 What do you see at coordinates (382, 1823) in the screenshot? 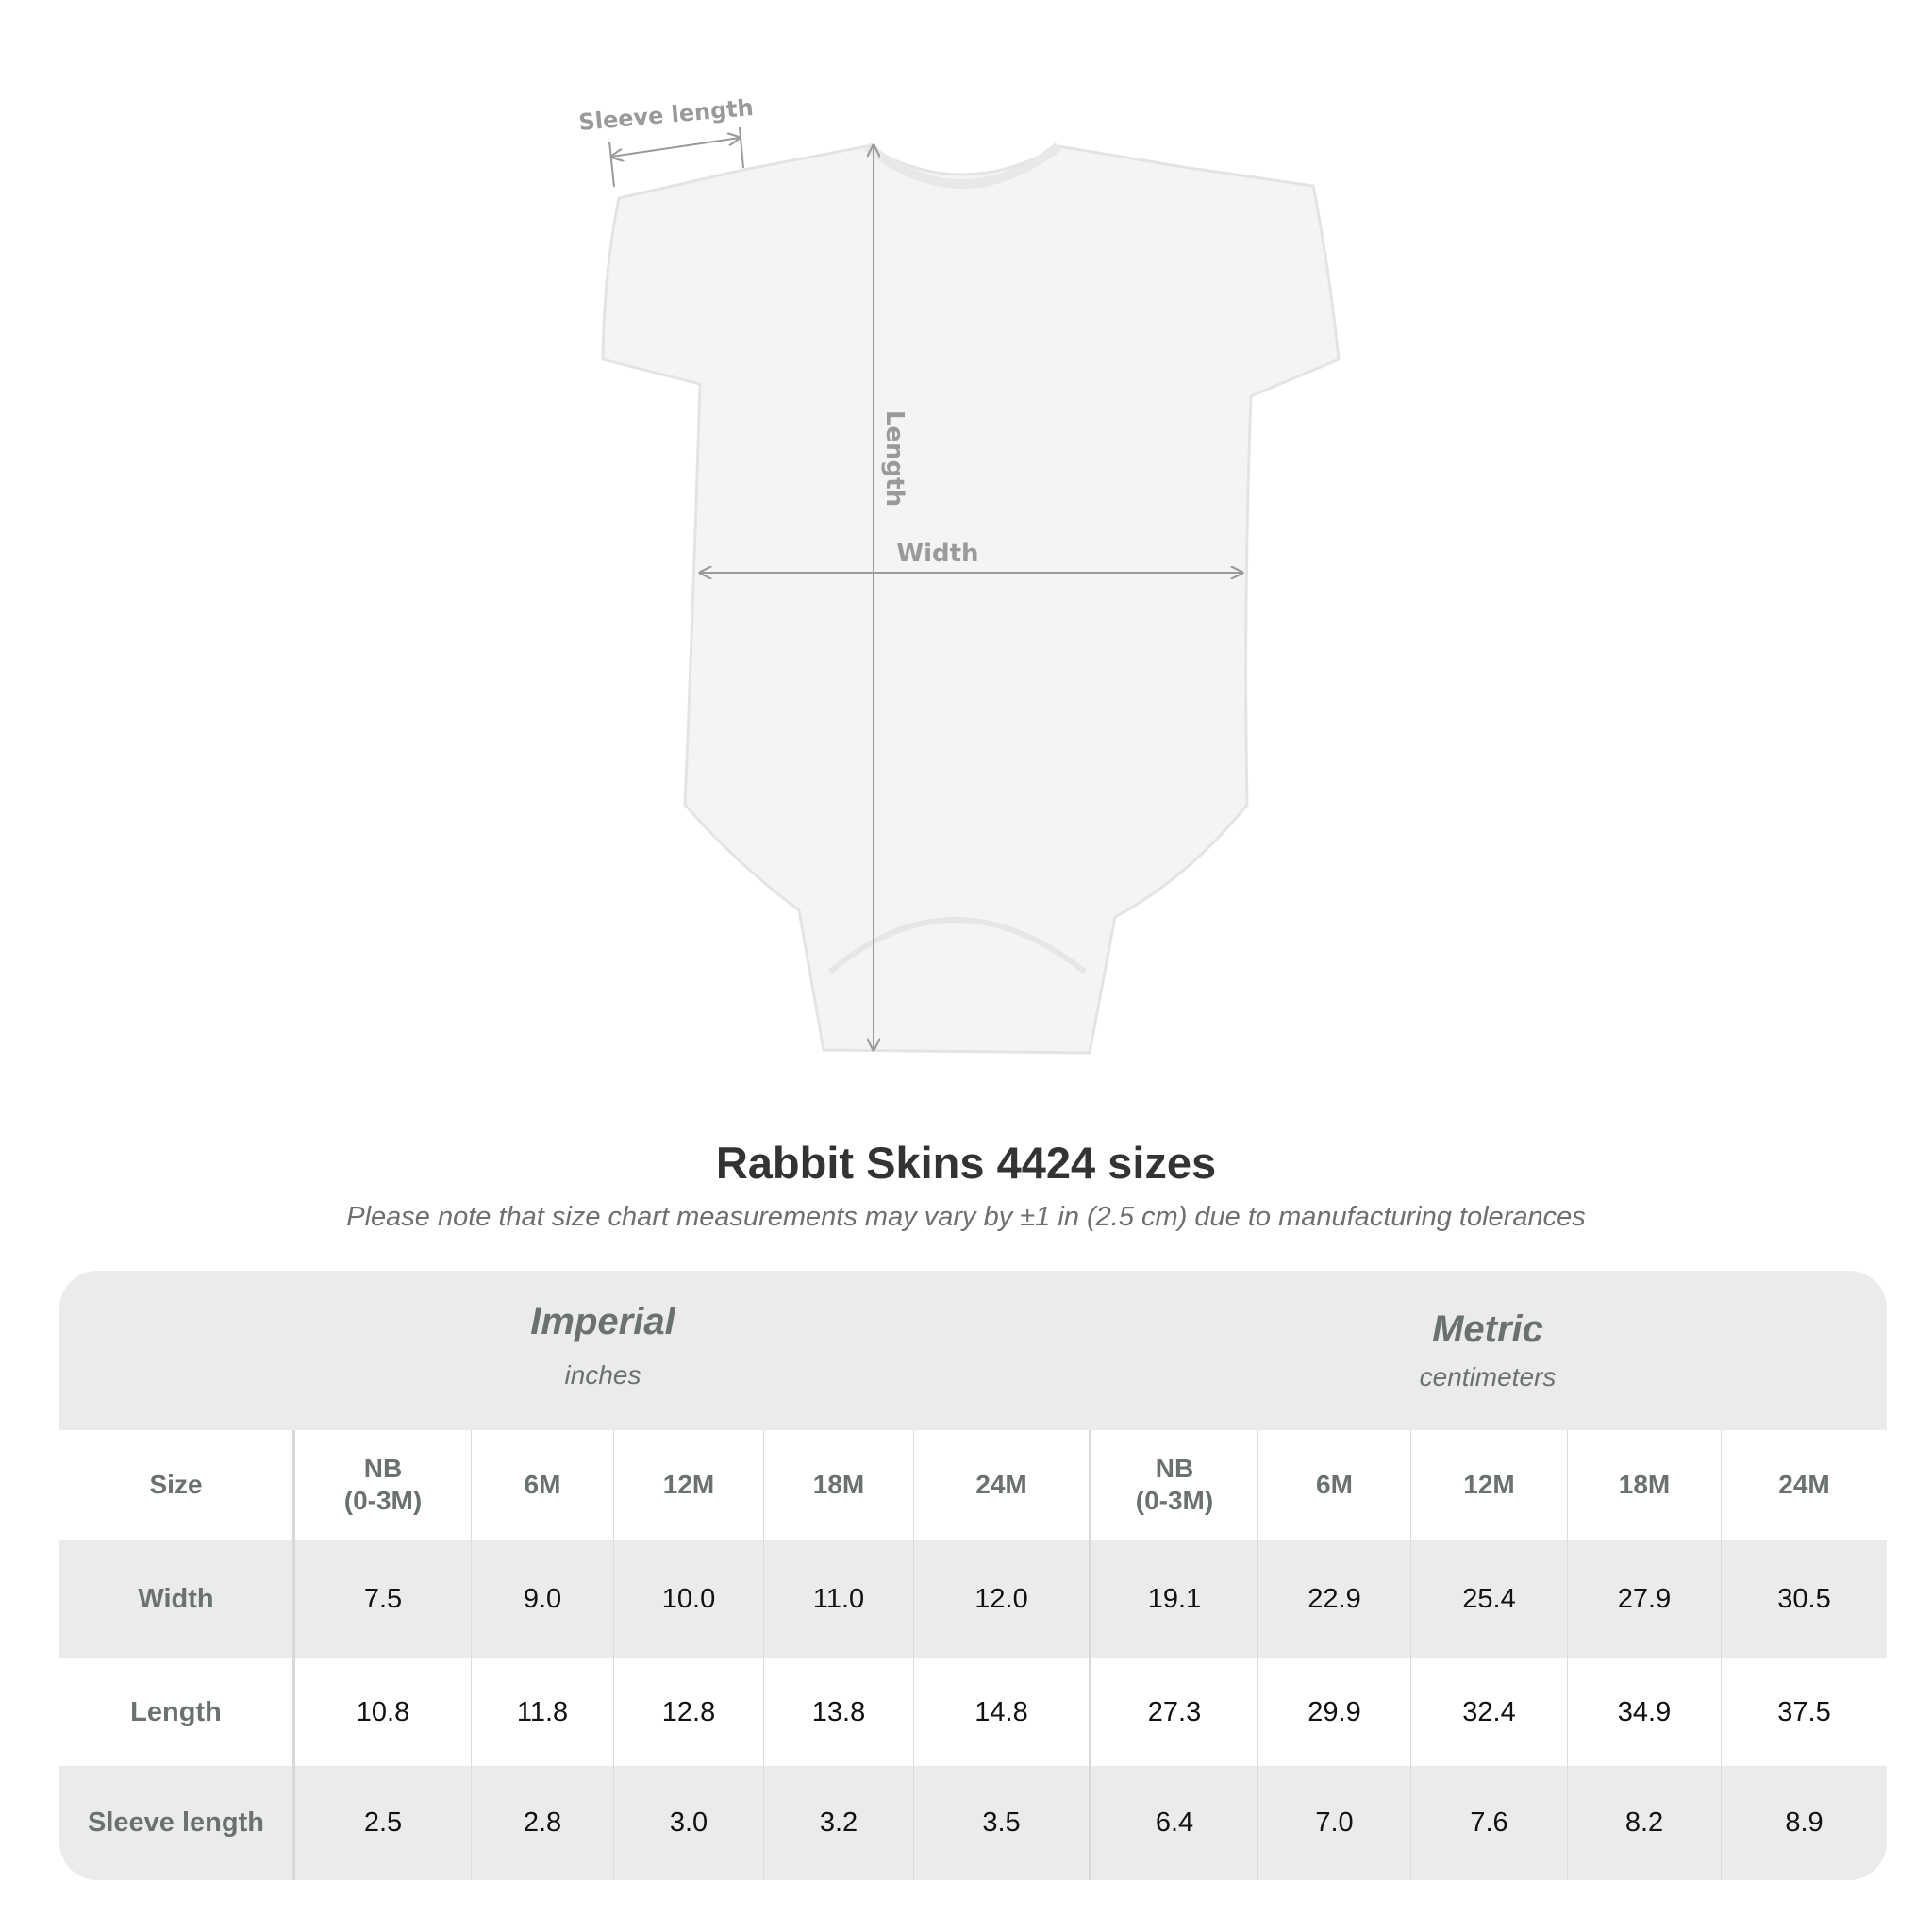
I see `value-cell: 2.5` at bounding box center [382, 1823].